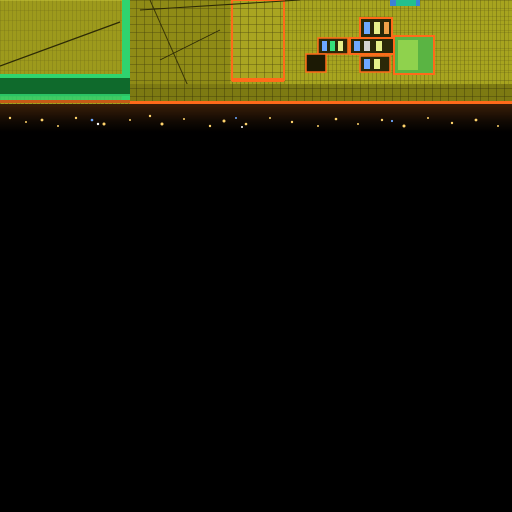  What do you see at coordinates (321, 102) in the screenshot?
I see `orange-ledge` at bounding box center [321, 102].